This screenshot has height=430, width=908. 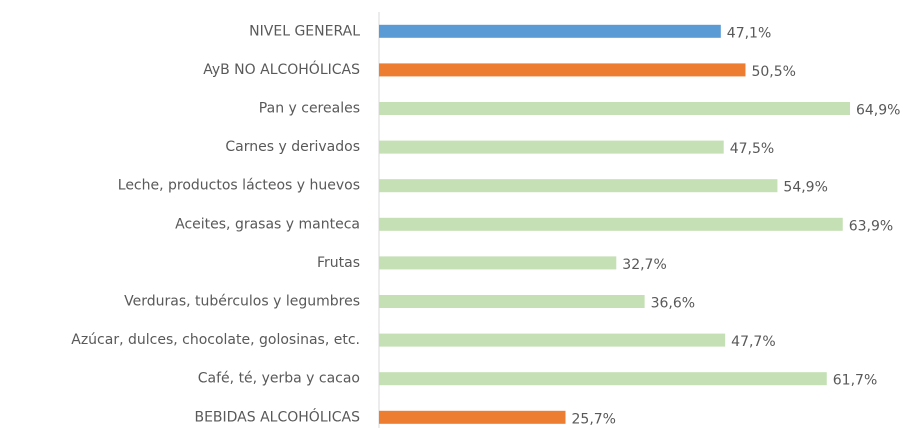 What do you see at coordinates (644, 265) in the screenshot?
I see `value-label: 32,7%` at bounding box center [644, 265].